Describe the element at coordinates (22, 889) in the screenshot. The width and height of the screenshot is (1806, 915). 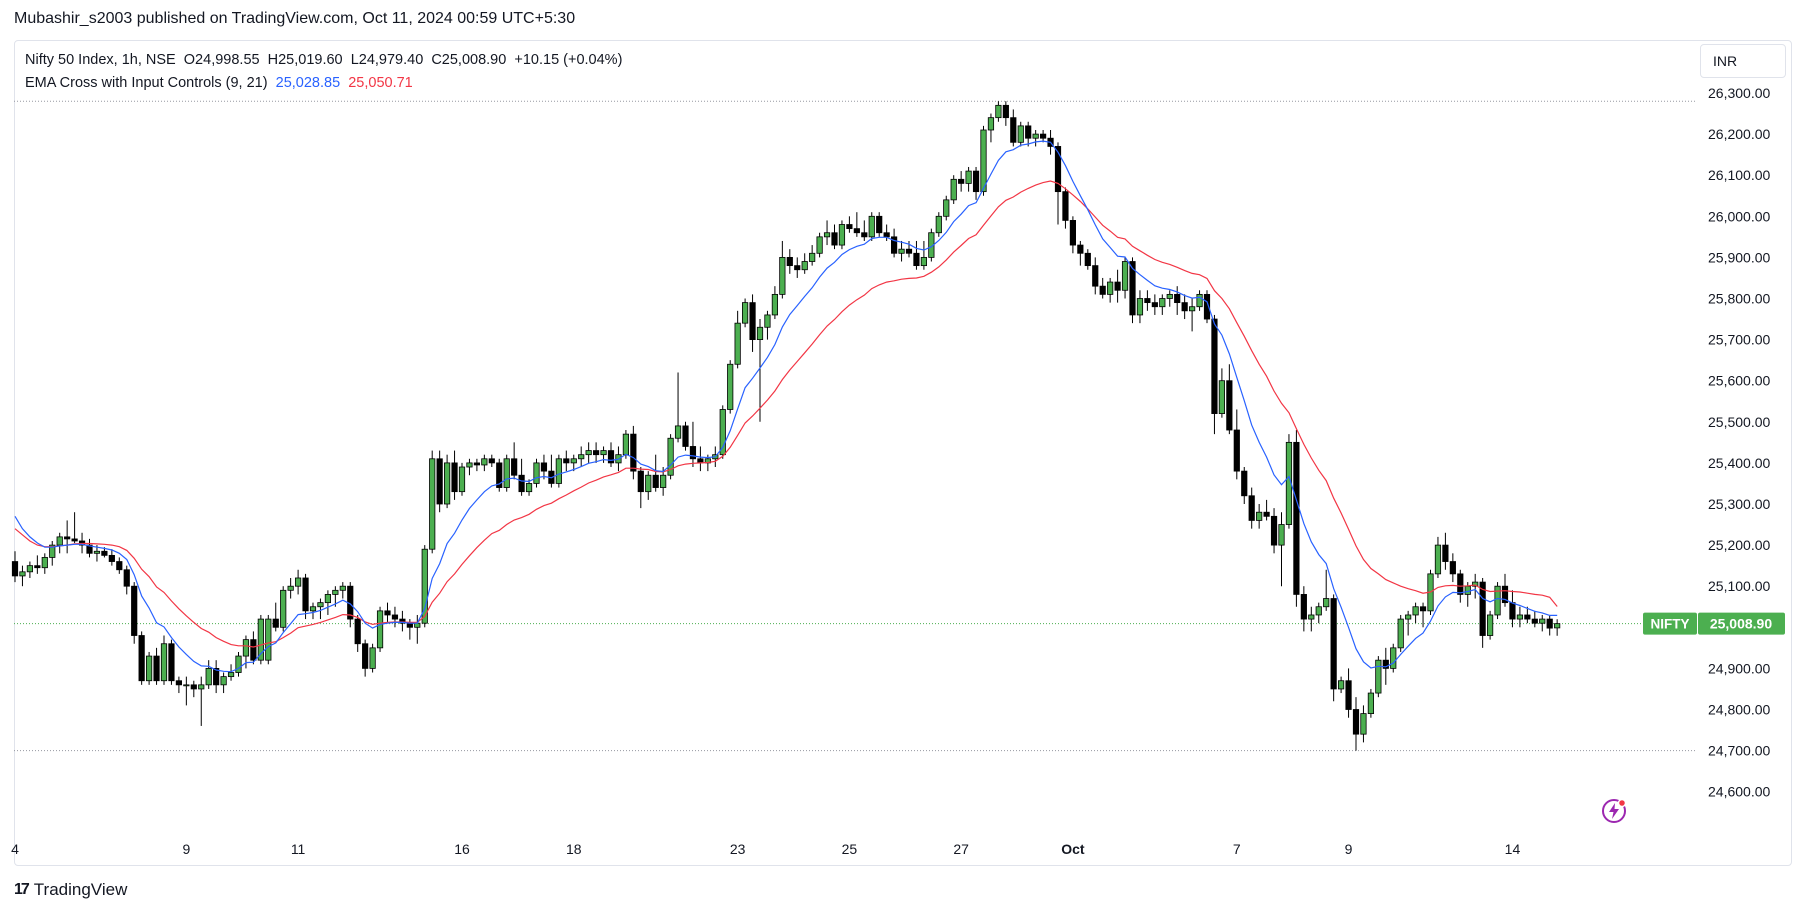
I see `tradingview-logo-icon: 17` at that location.